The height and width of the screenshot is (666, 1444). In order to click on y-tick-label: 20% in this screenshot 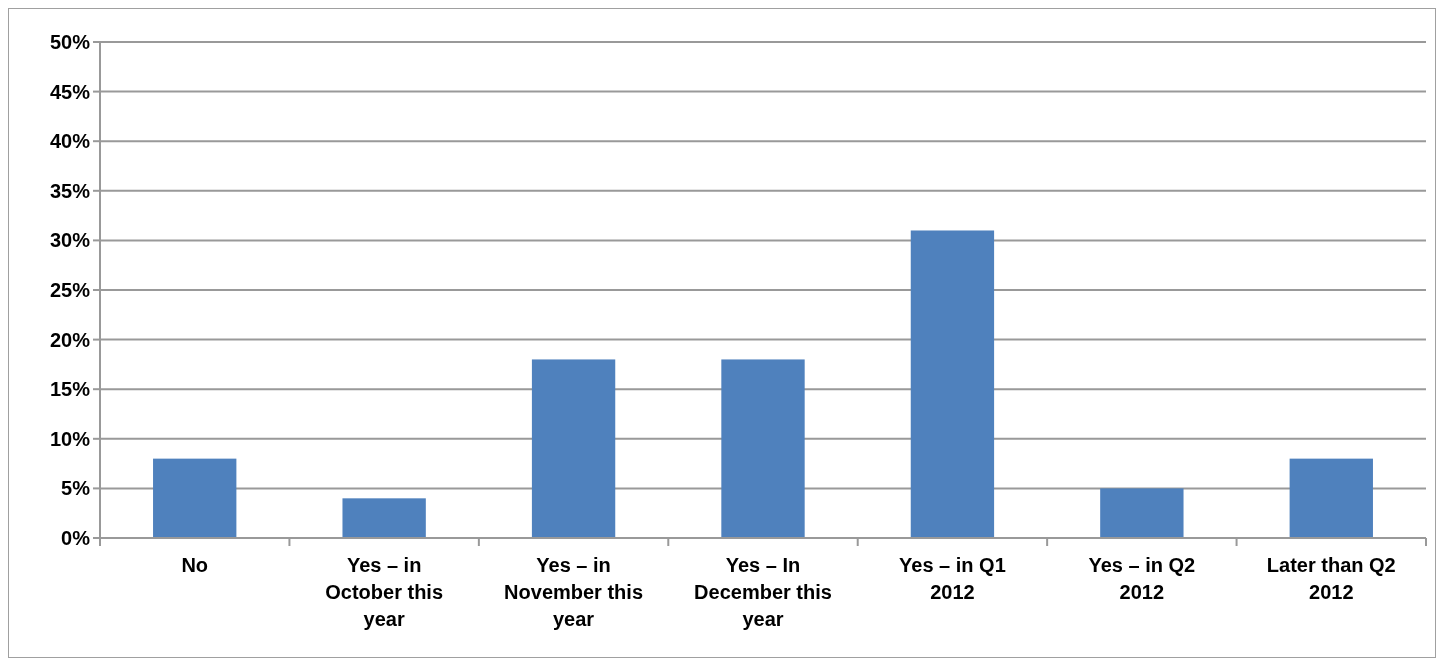, I will do `click(70, 339)`.